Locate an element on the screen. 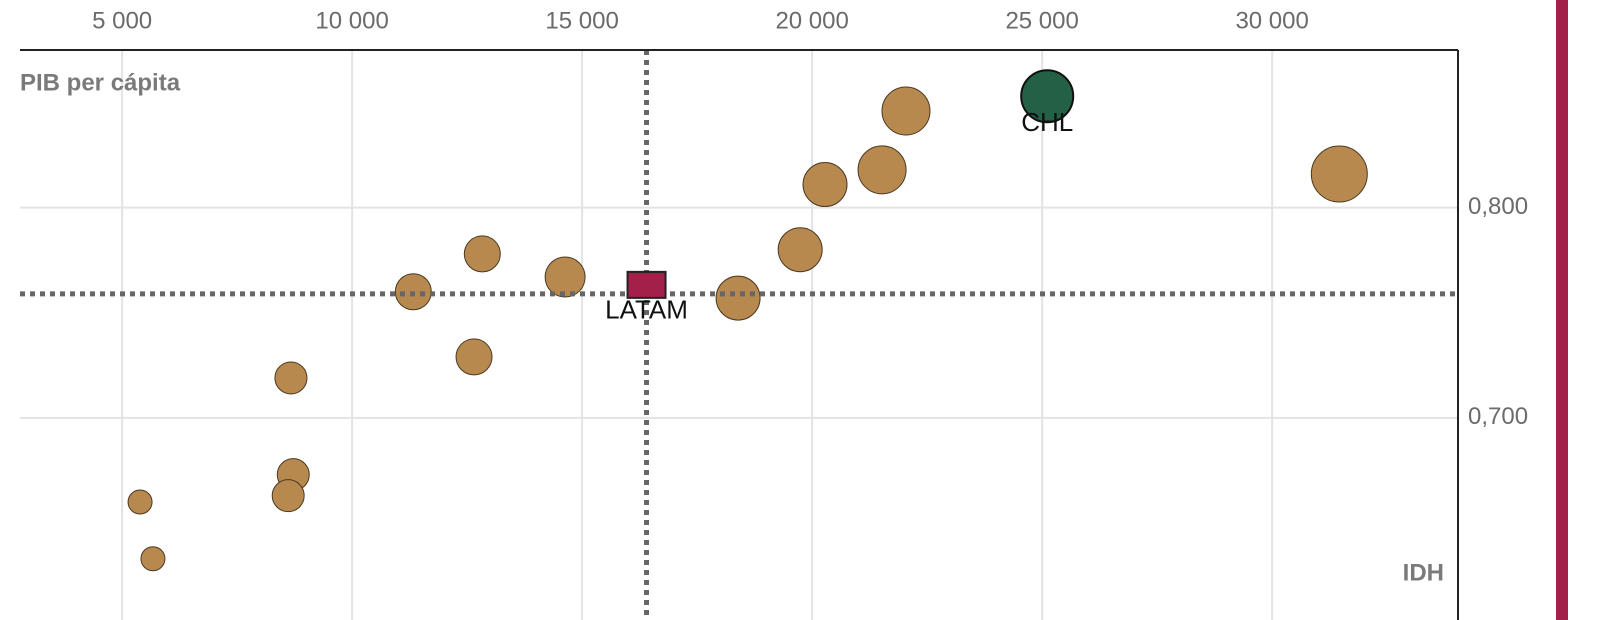  x-tick-label: 25 000 is located at coordinates (1041, 20).